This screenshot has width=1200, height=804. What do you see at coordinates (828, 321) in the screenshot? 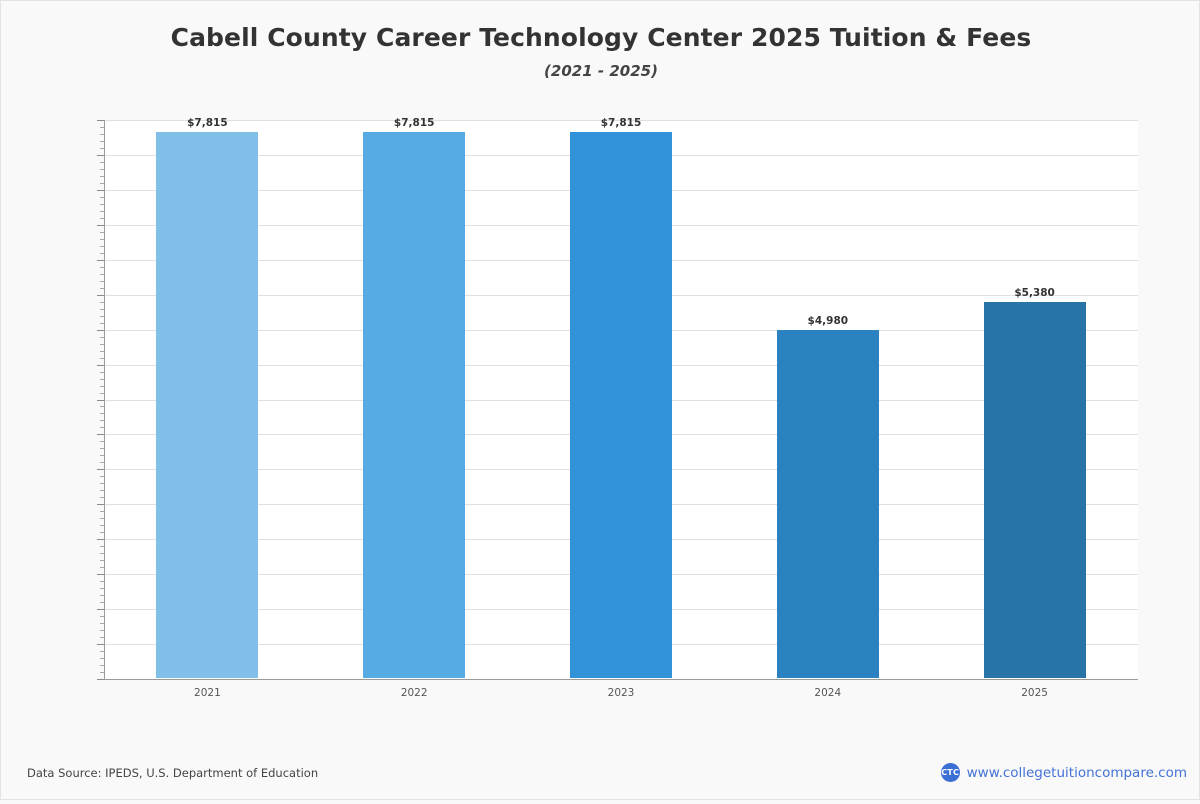
I see `bar-value-label: $4,980` at bounding box center [828, 321].